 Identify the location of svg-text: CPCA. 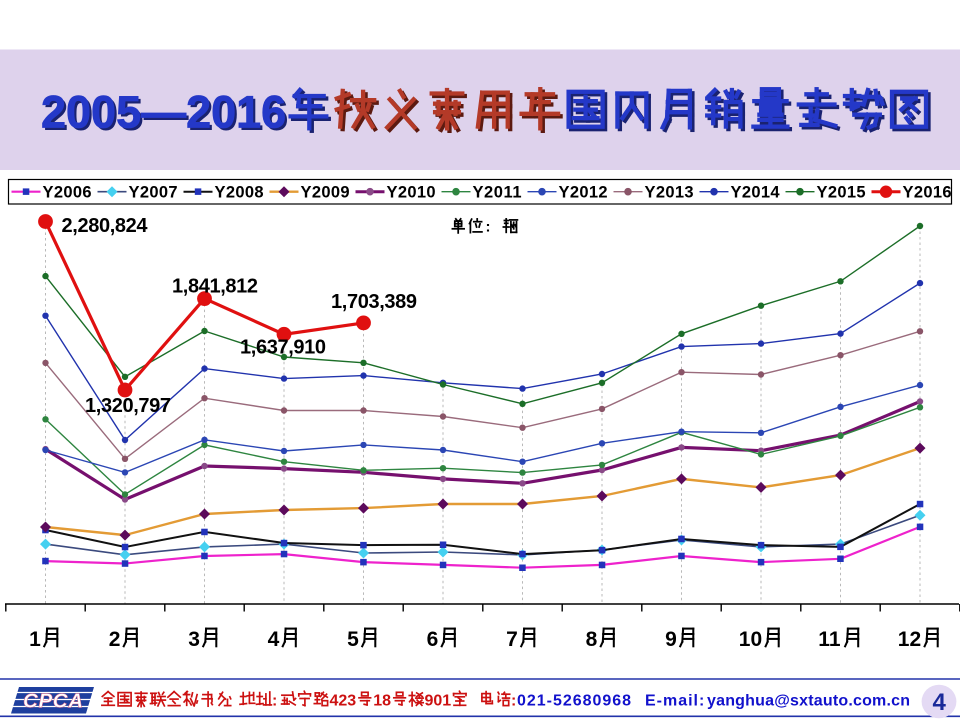
(53, 701).